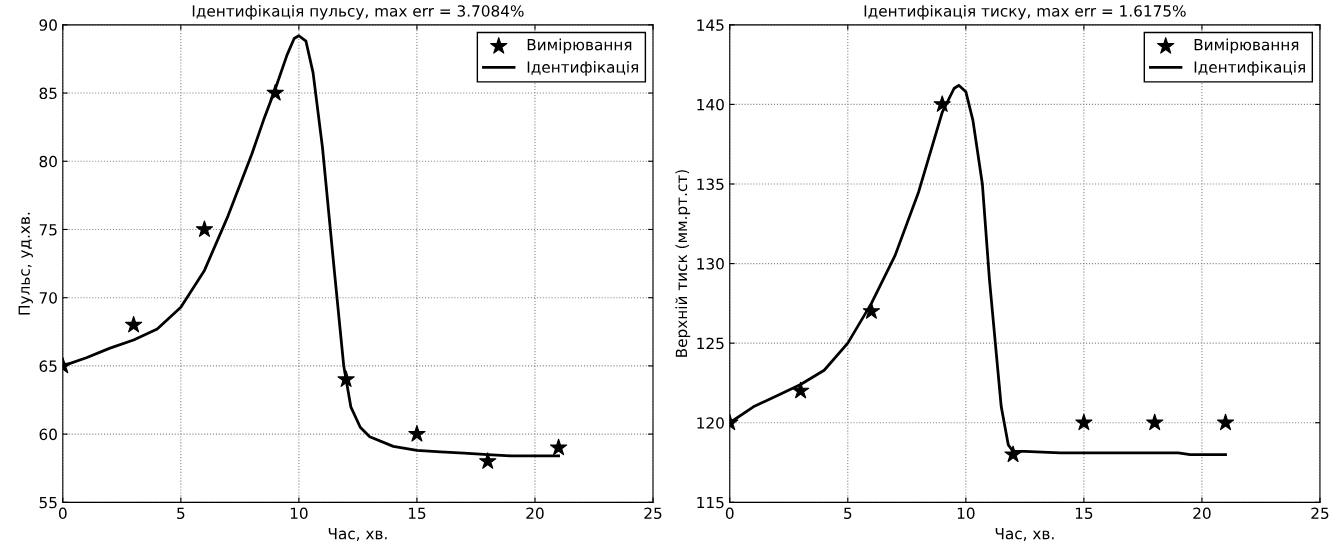 This screenshot has width=1336, height=552. Describe the element at coordinates (1025, 12) in the screenshot. I see `chart-title: Ідентифікація тиску, max err = 1.6175%` at that location.